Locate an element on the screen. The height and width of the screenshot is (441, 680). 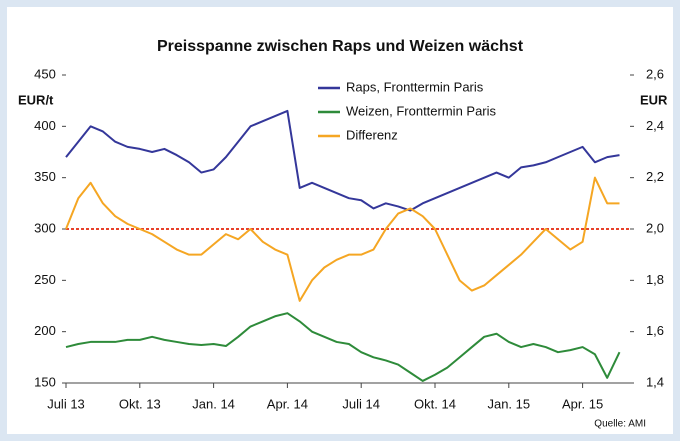
y-tick-label: 200 is located at coordinates (45, 330).